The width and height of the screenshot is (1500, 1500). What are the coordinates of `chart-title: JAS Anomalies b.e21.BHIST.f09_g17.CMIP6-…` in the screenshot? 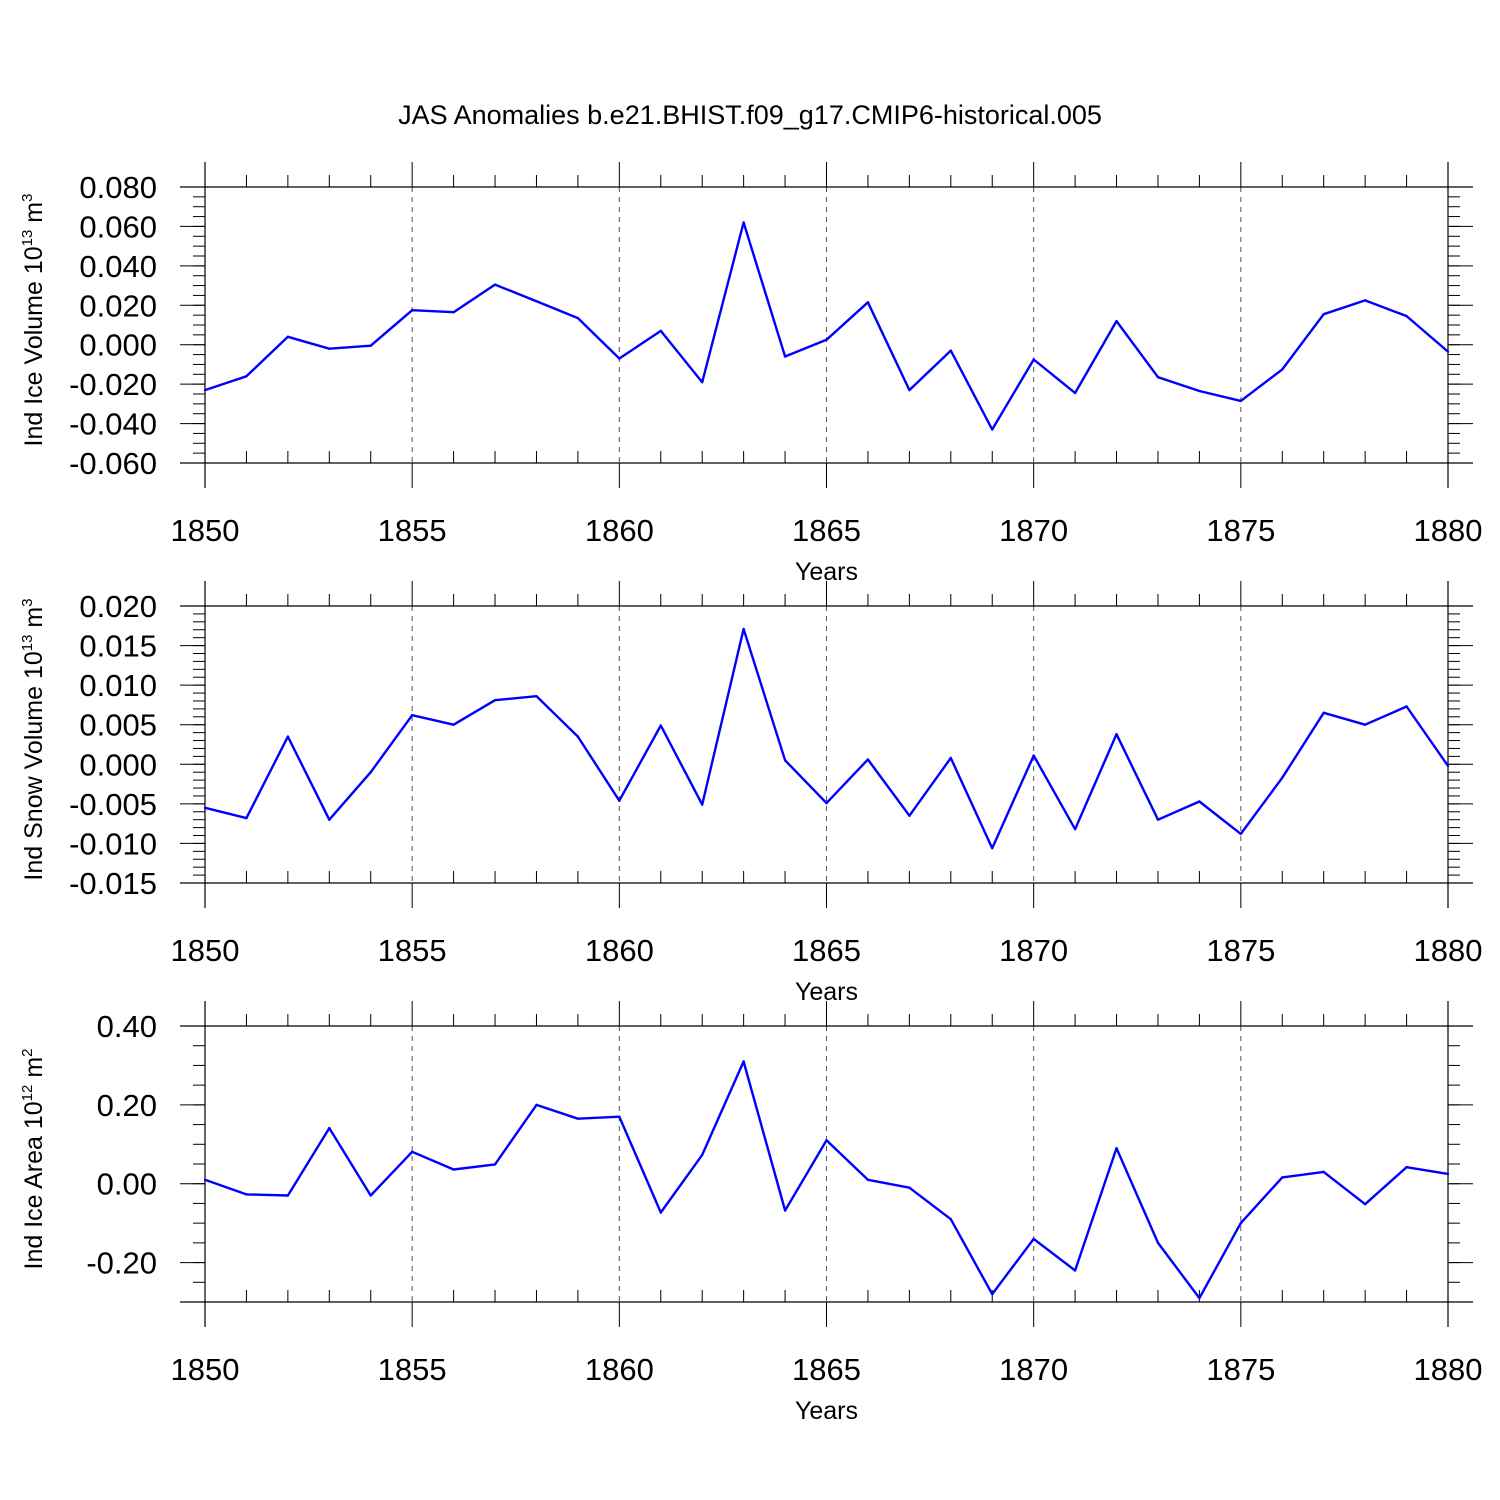 It's located at (750, 115).